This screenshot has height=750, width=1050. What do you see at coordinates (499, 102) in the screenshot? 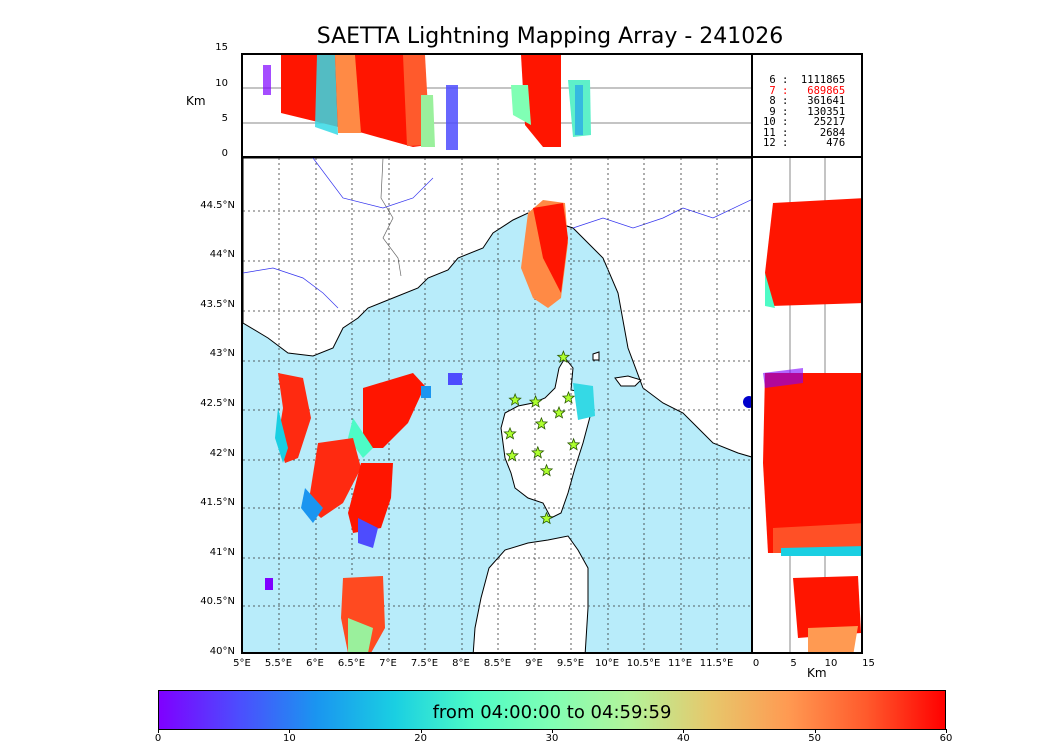
I see `altitude-longitude-plot` at bounding box center [499, 102].